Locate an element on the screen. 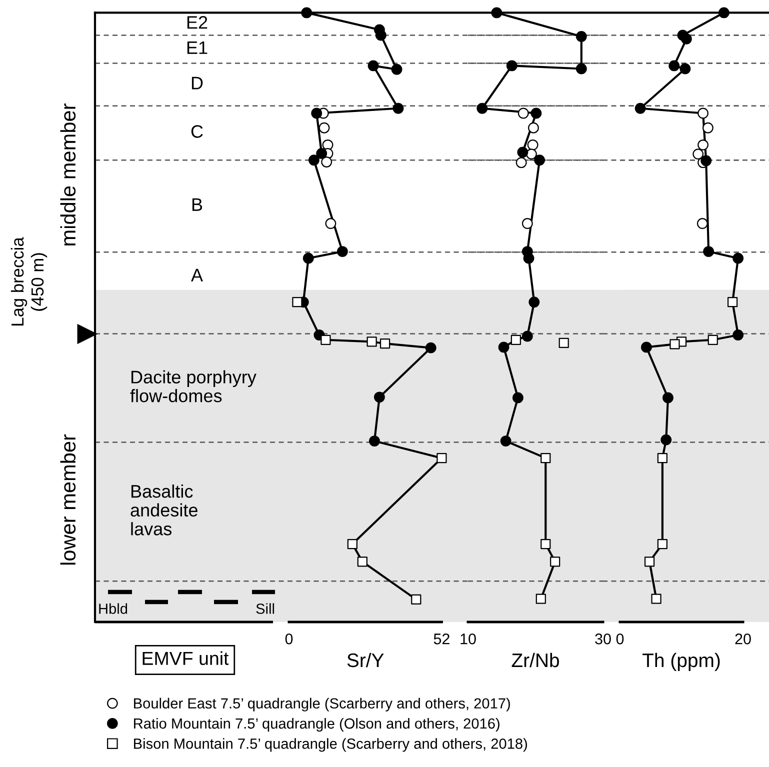 This screenshot has height=767, width=769. text: D is located at coordinates (197, 83).